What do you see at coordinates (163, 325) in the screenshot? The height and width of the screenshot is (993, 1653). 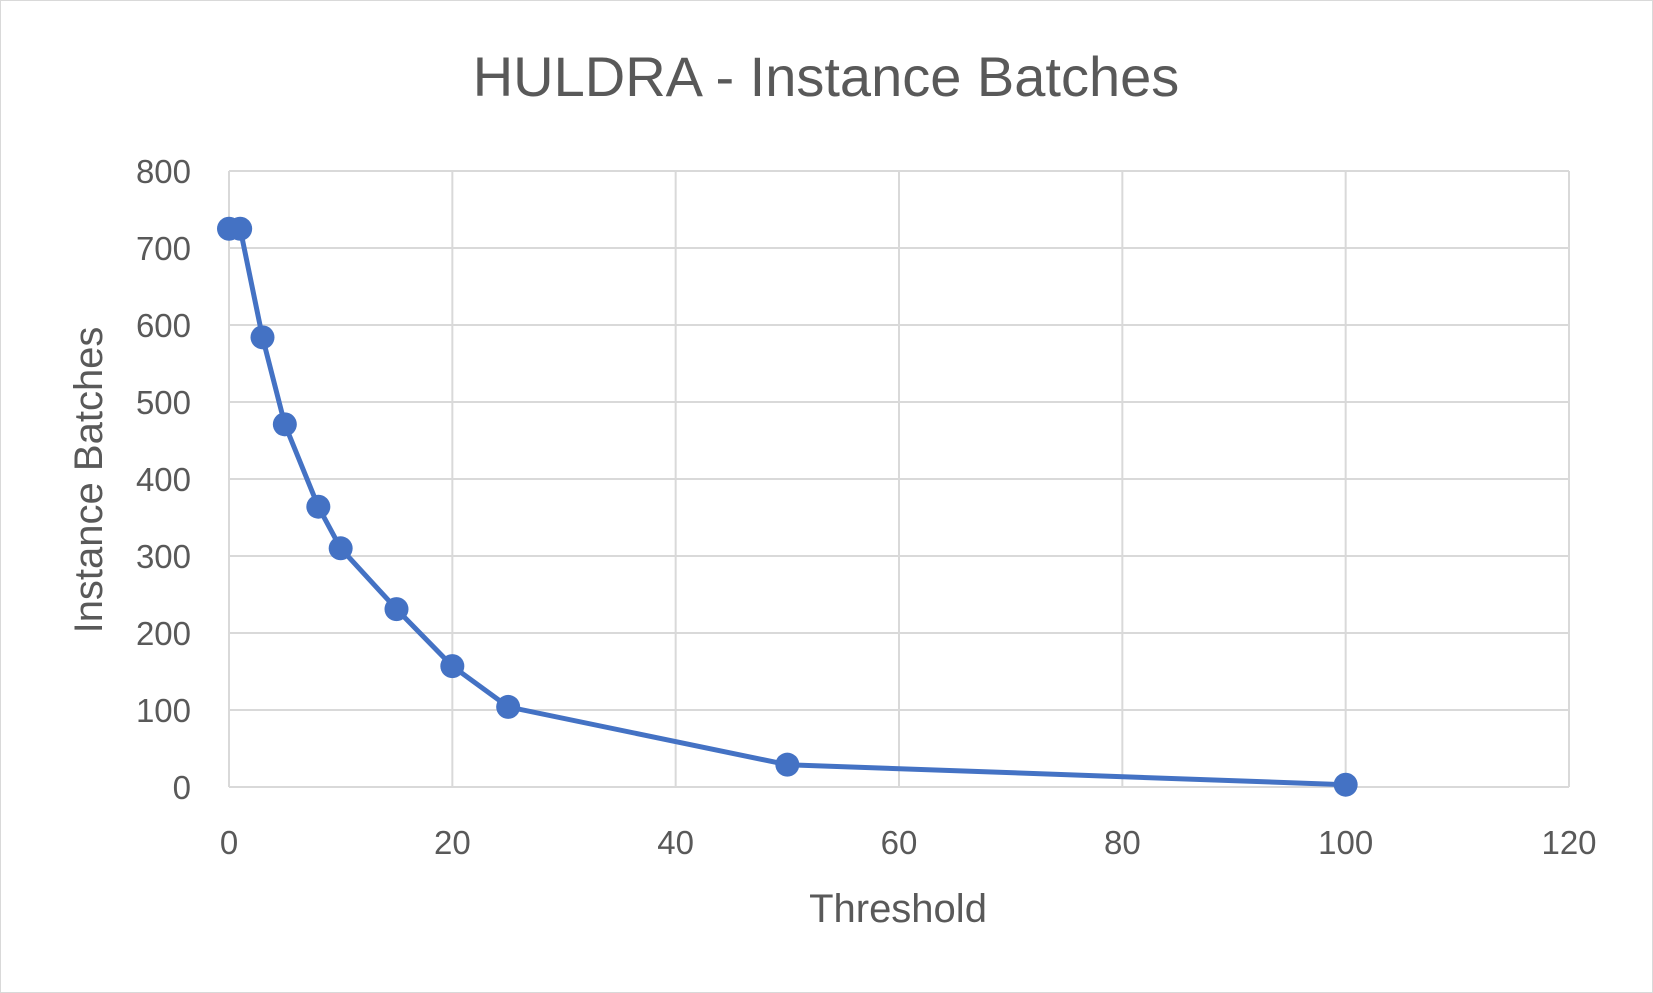 I see `y-tick-label: 600` at bounding box center [163, 325].